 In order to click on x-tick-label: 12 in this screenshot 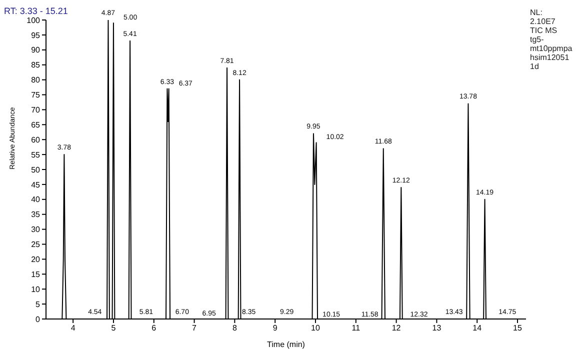, I will do `click(397, 328)`.